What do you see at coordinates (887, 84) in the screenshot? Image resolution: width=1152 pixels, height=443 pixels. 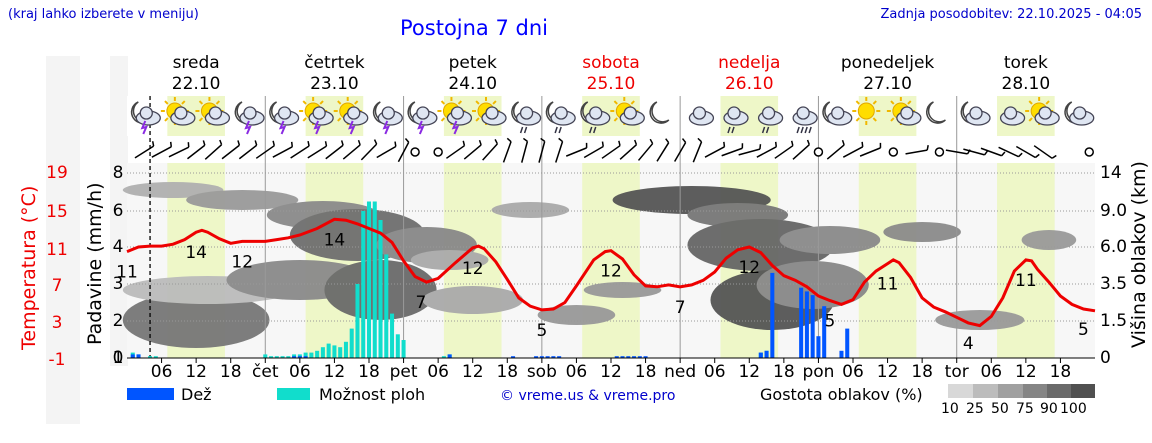 I see `day-date: 27.10` at bounding box center [887, 84].